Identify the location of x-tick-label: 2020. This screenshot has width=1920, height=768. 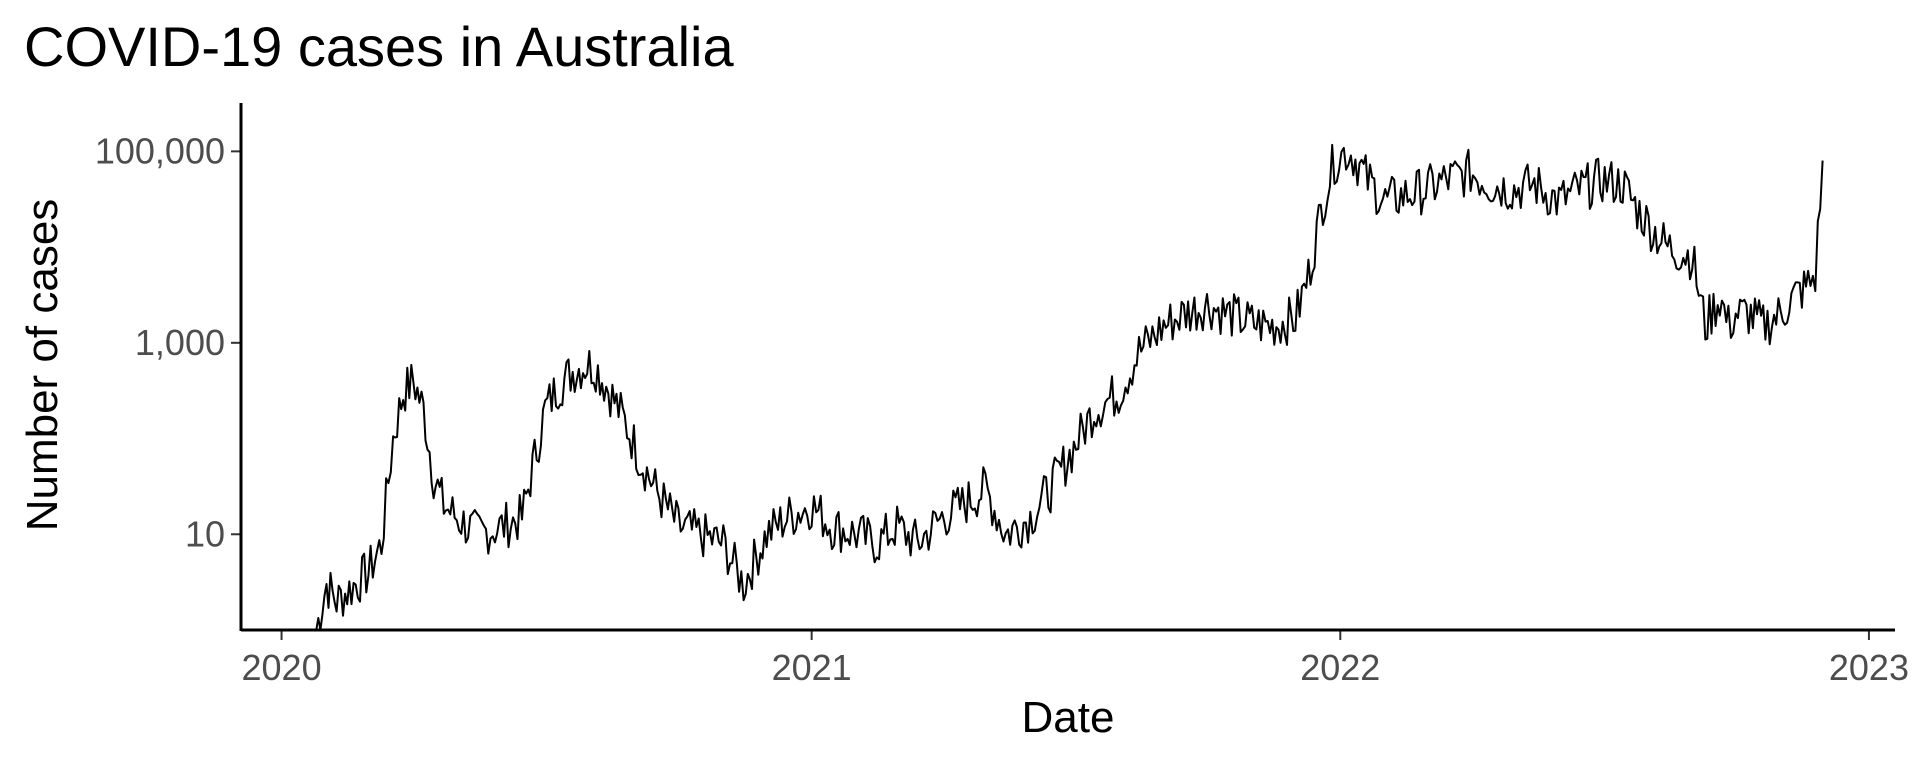
(282, 667).